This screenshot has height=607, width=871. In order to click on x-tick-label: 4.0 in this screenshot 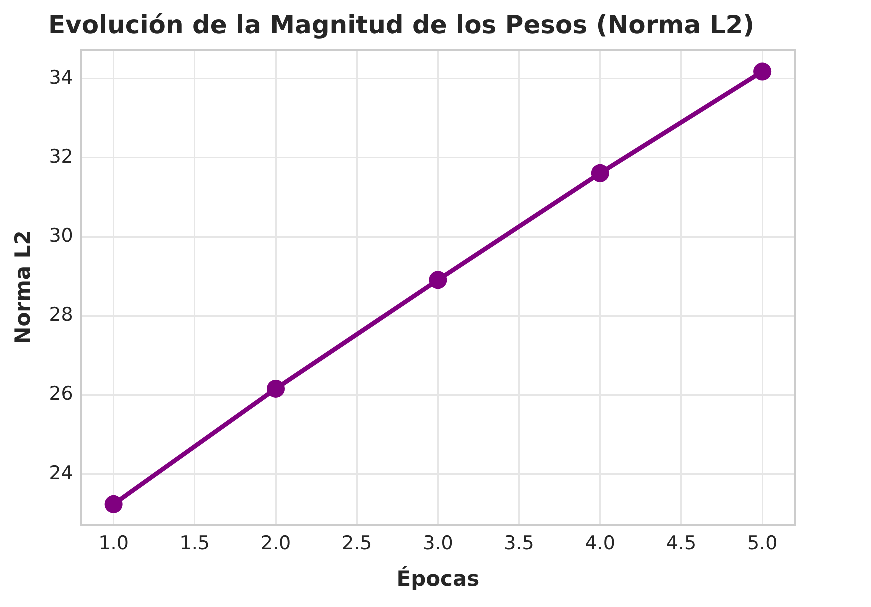, I will do `click(600, 543)`.